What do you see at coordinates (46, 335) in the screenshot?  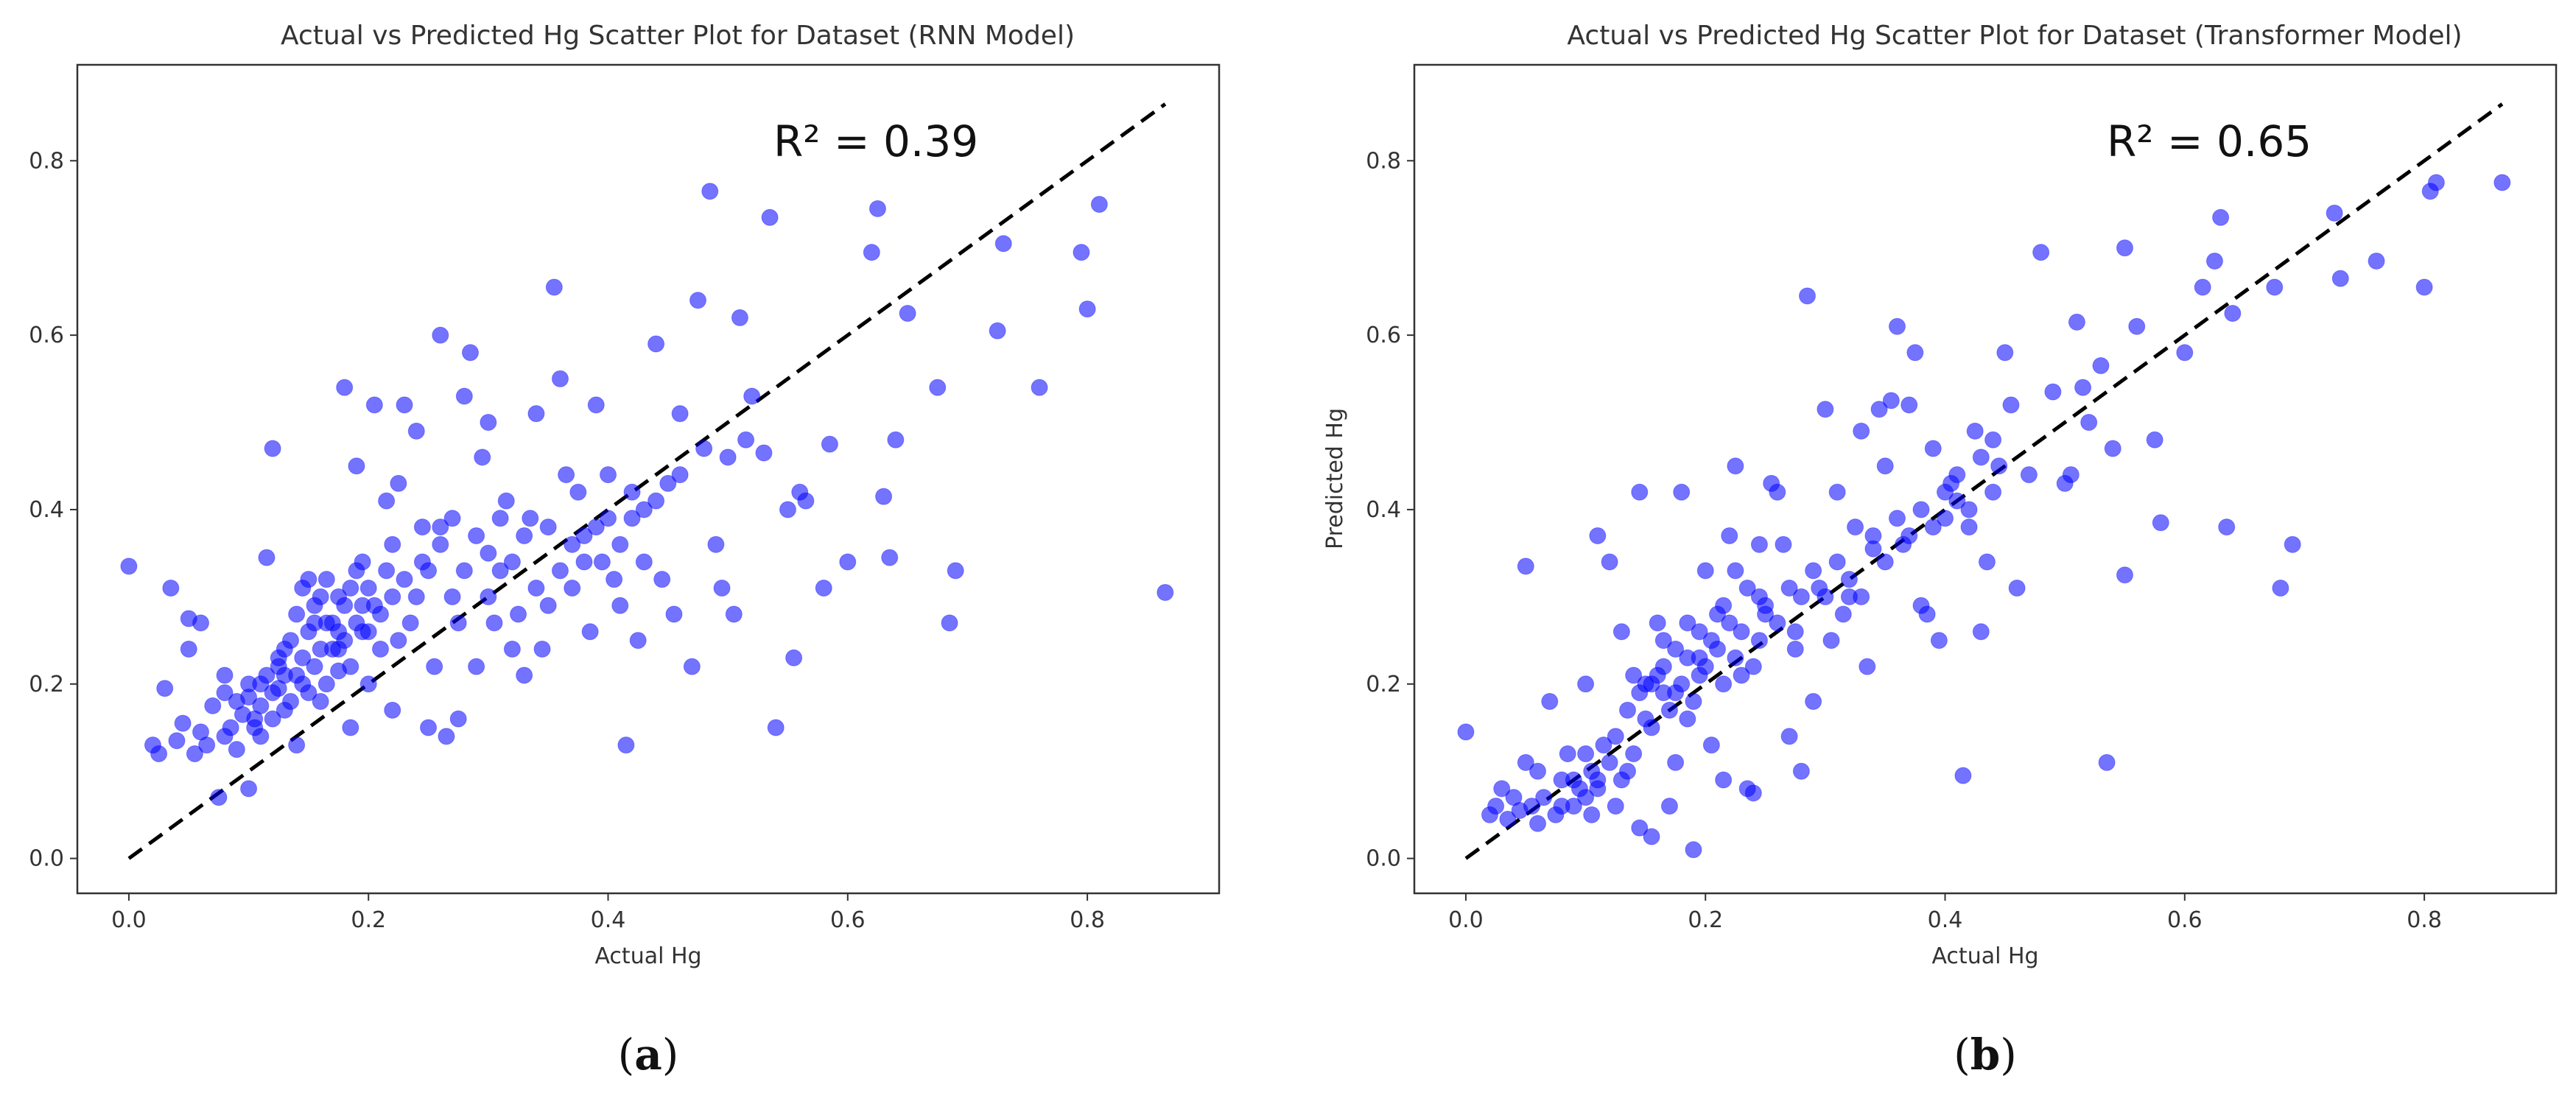 I see `y-tick-label: 0.6` at bounding box center [46, 335].